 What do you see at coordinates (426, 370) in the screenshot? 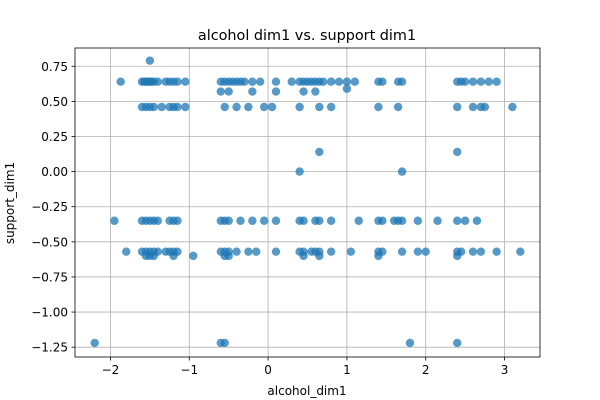
I see `x-tick-label: 2` at bounding box center [426, 370].